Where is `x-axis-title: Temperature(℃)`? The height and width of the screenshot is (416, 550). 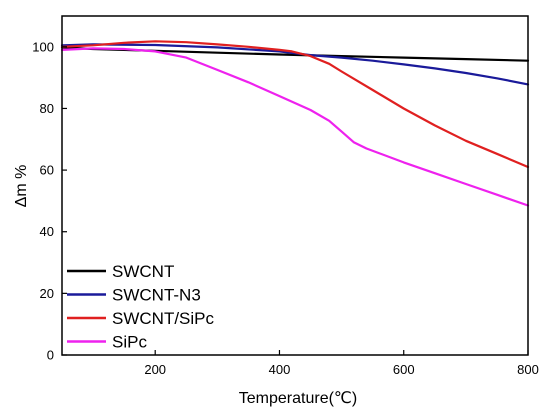
x-axis-title: Temperature(℃) is located at coordinates (298, 398).